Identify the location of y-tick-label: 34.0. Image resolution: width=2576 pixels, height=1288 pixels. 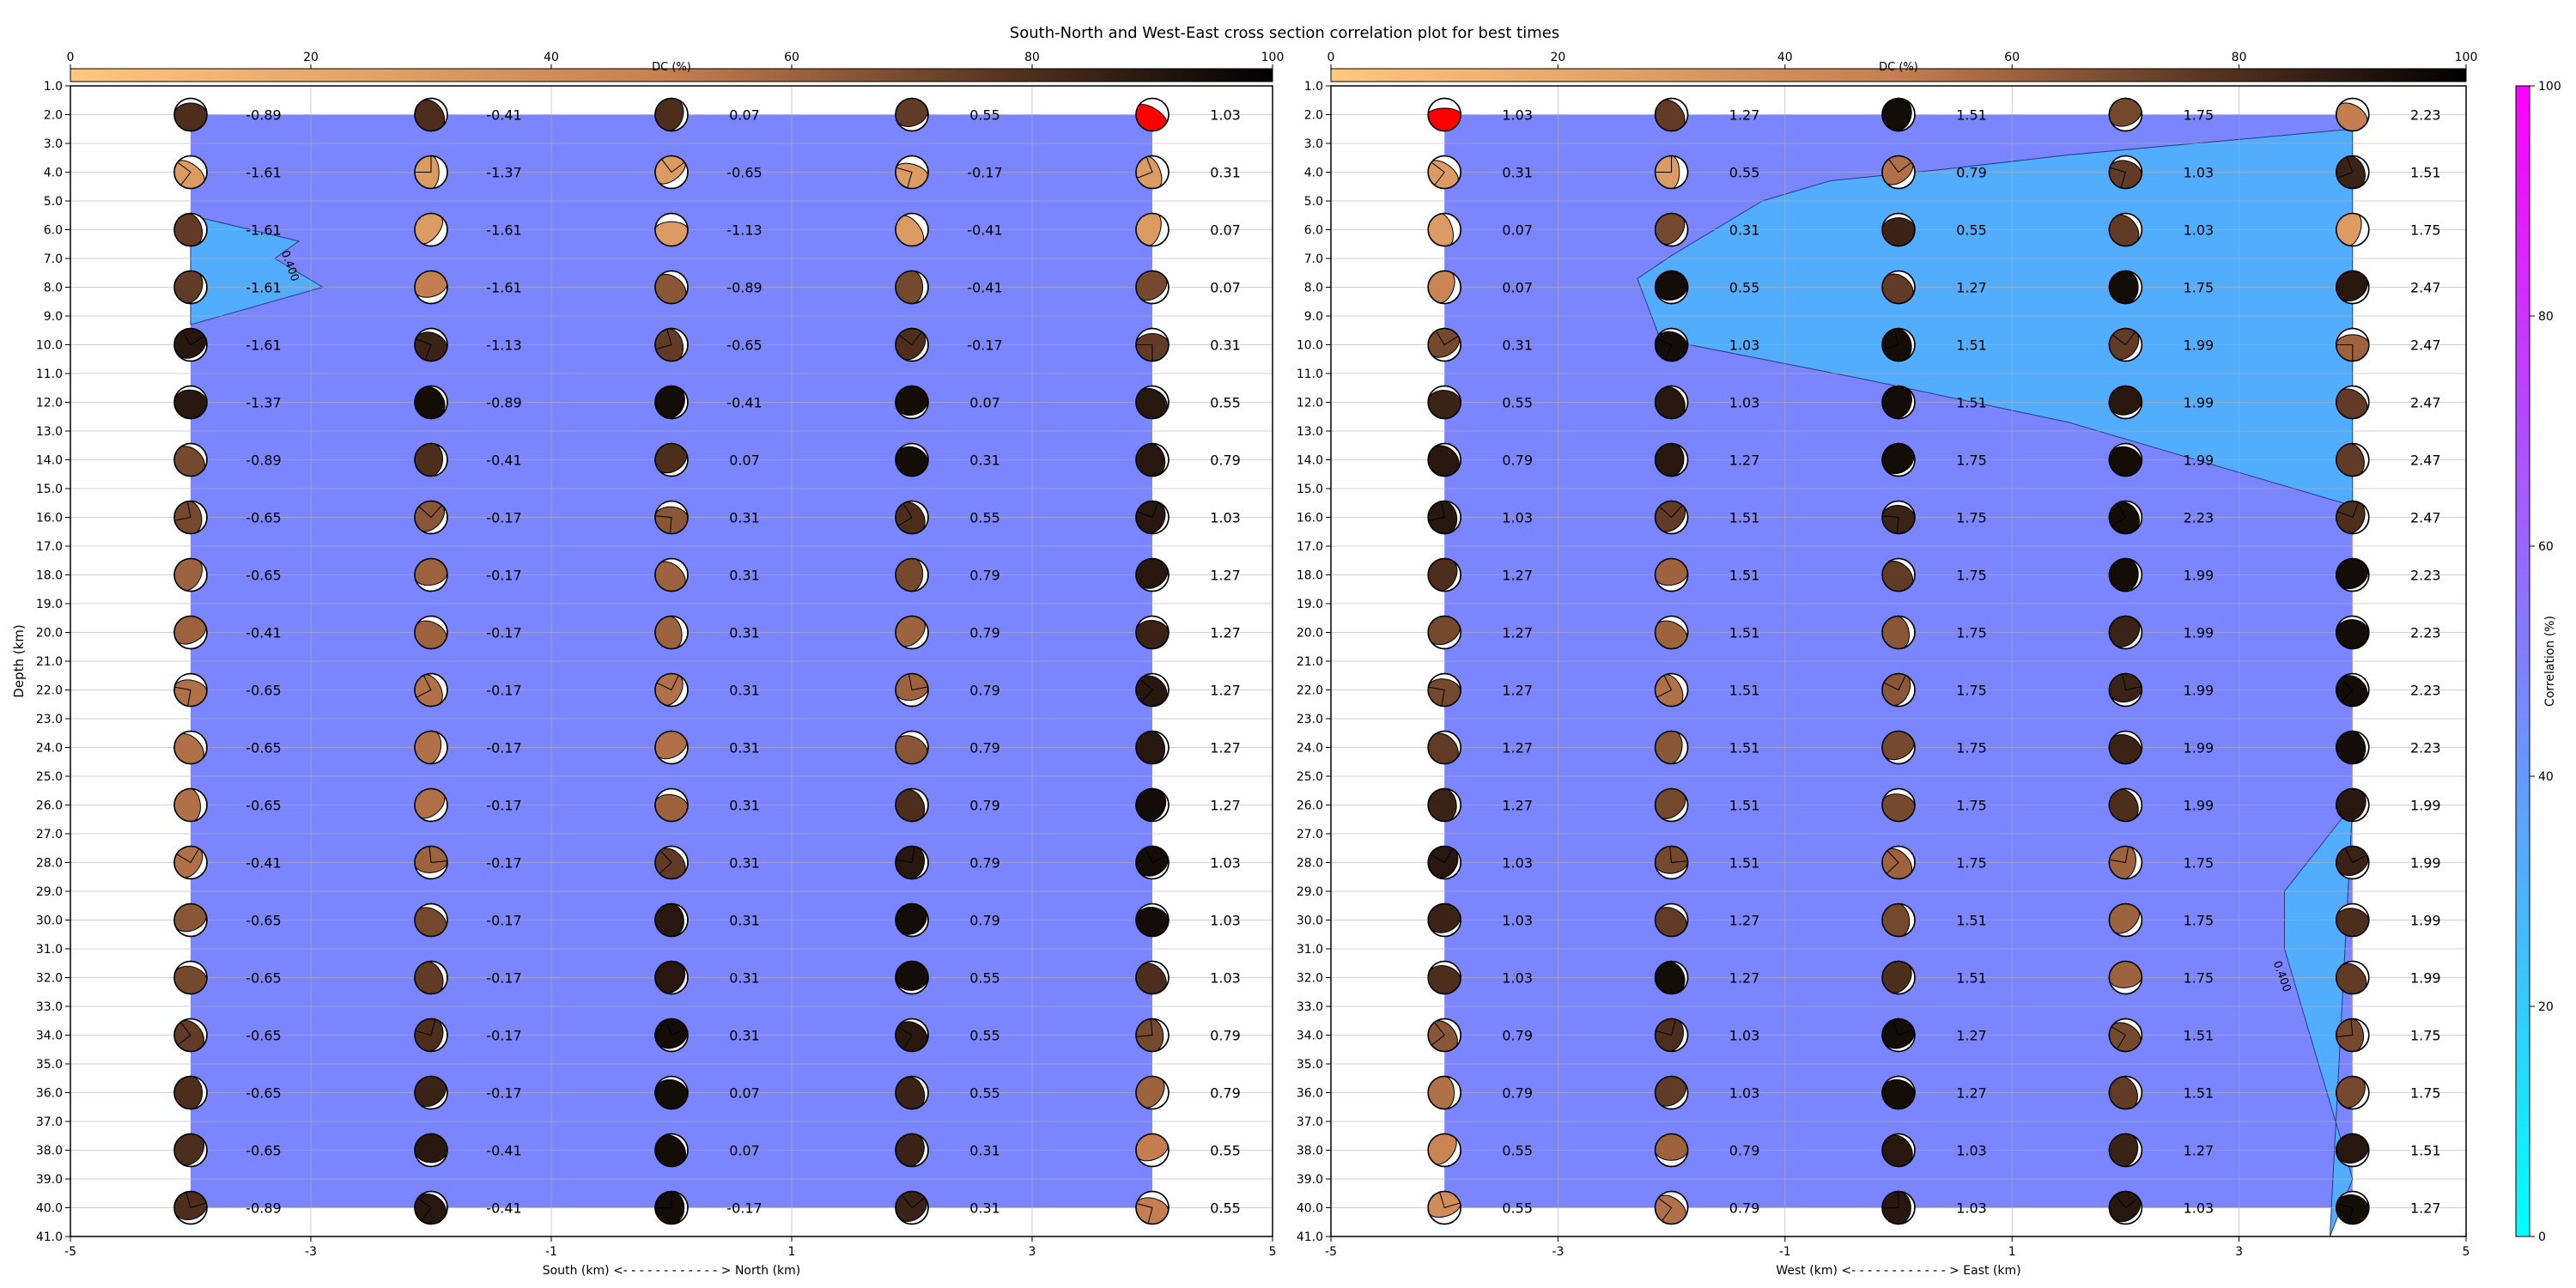
(49, 1036).